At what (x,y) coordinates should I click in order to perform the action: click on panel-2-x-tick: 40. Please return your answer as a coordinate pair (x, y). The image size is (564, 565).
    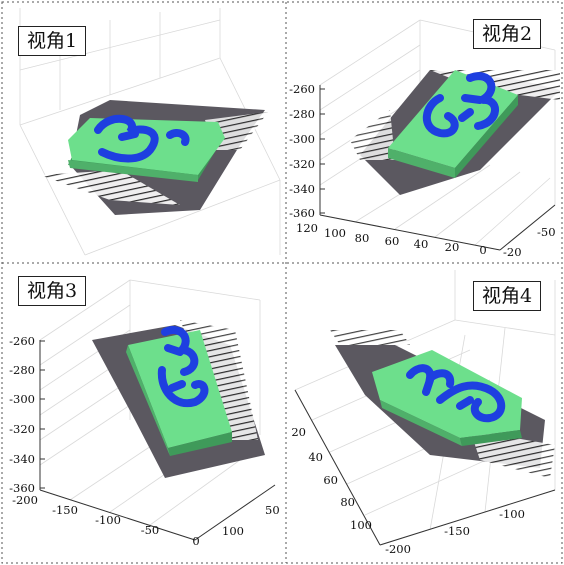
    Looking at the image, I should click on (421, 244).